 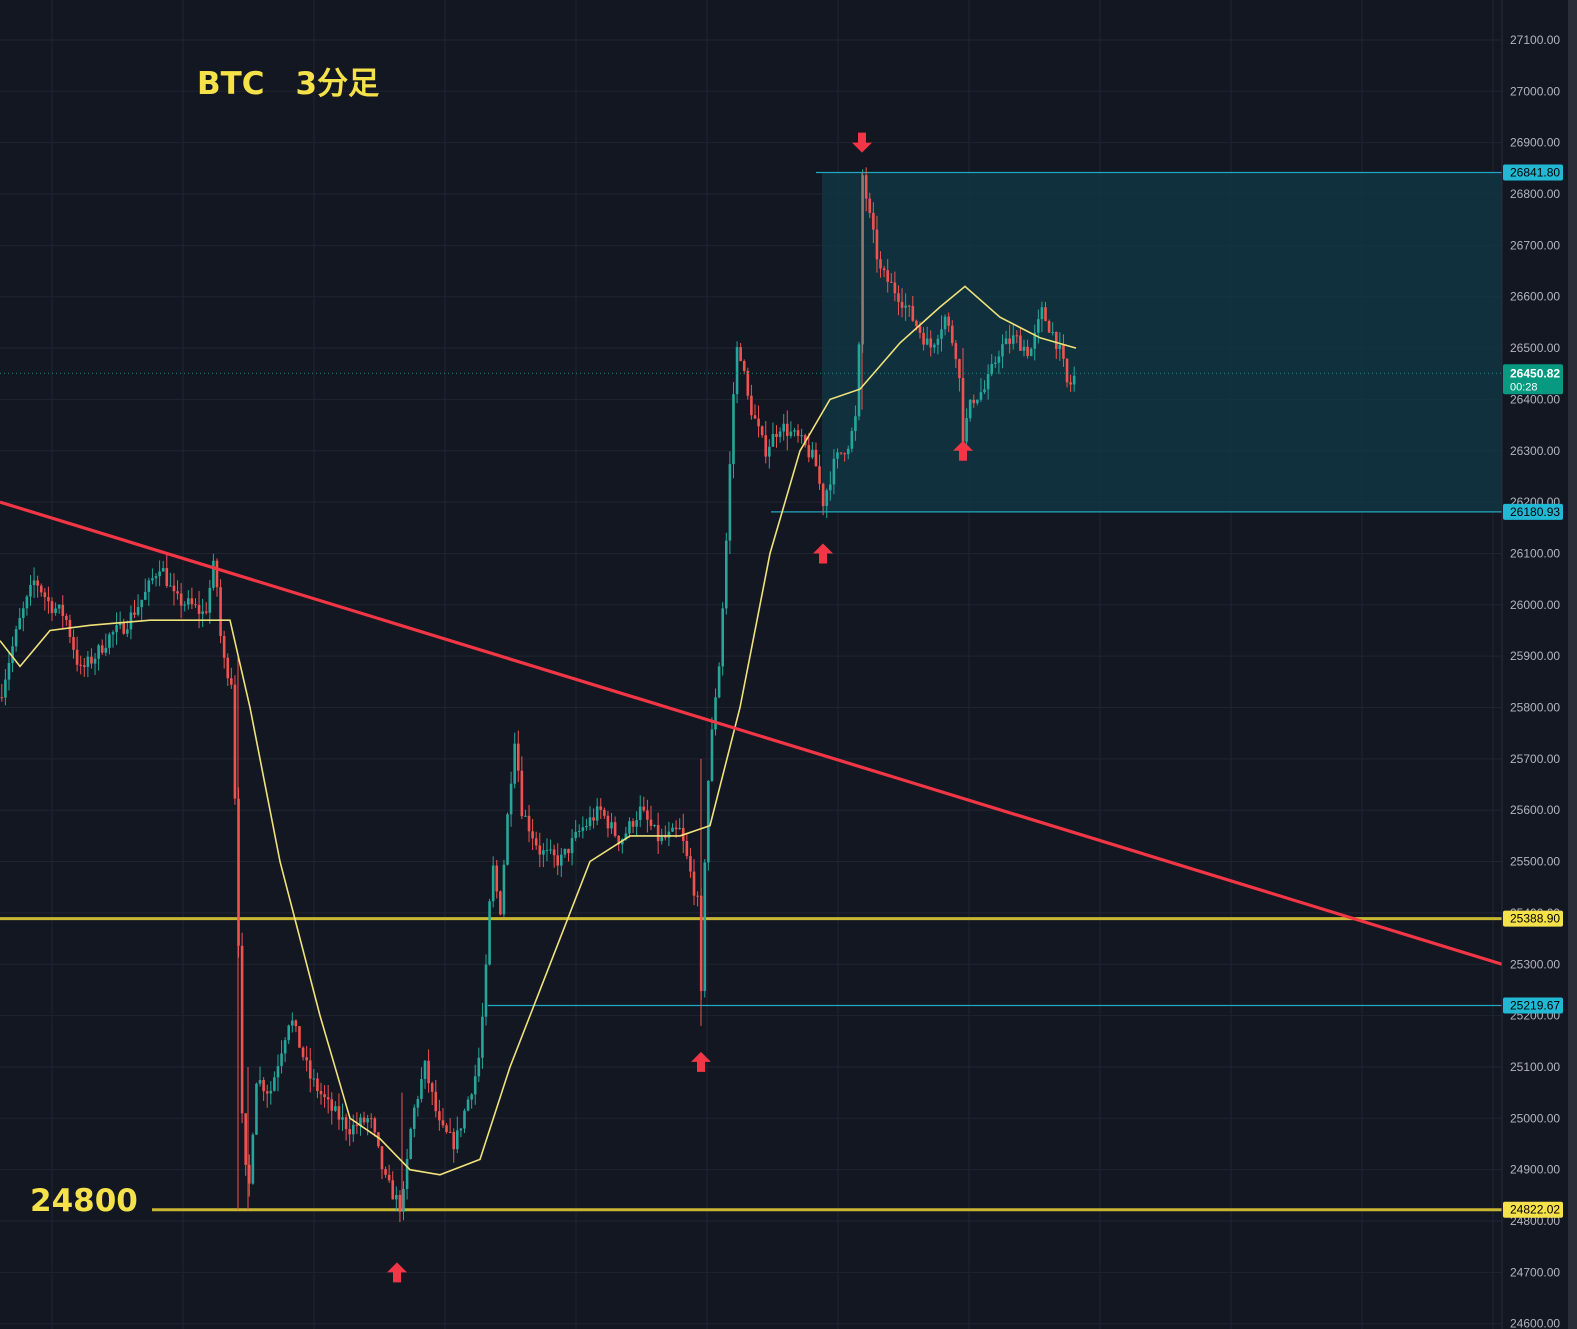 What do you see at coordinates (1535, 1272) in the screenshot?
I see `price-tick-label: 24700.00` at bounding box center [1535, 1272].